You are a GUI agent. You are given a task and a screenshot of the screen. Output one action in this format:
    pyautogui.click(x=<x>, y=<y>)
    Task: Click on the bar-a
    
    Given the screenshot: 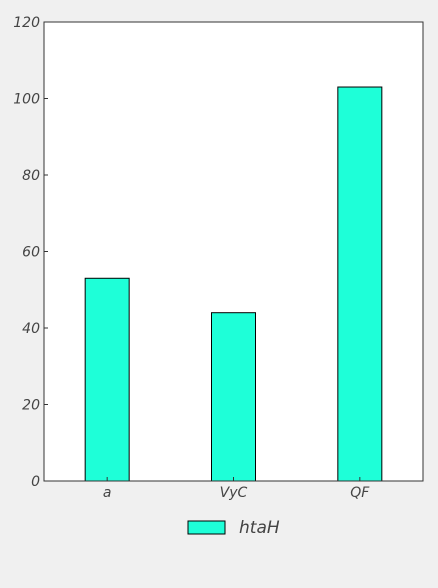 What is the action you would take?
    pyautogui.click(x=107, y=379)
    